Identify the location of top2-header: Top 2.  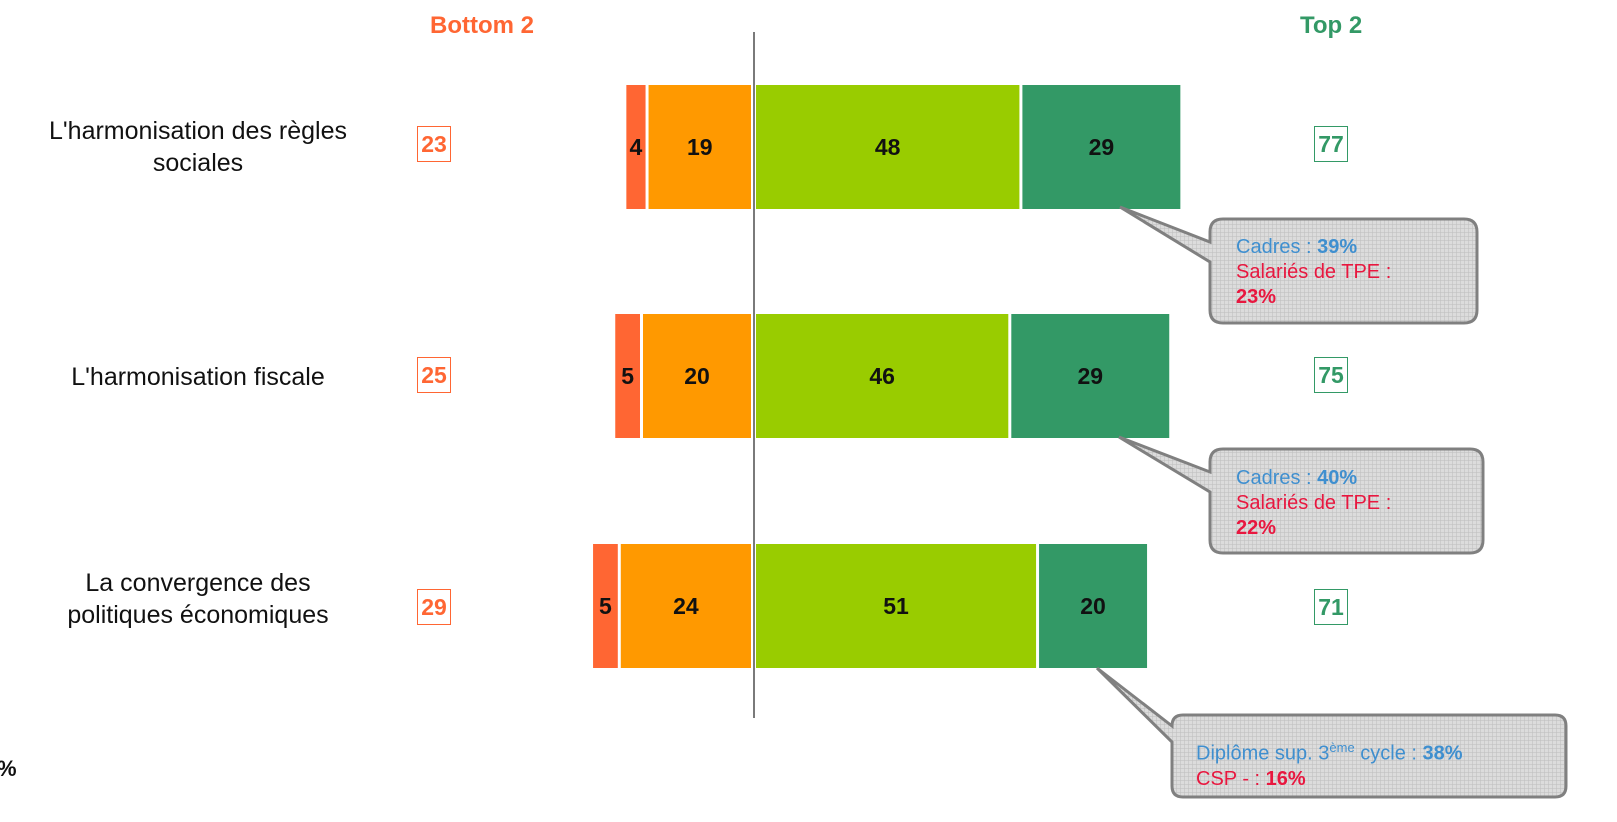
(1331, 25).